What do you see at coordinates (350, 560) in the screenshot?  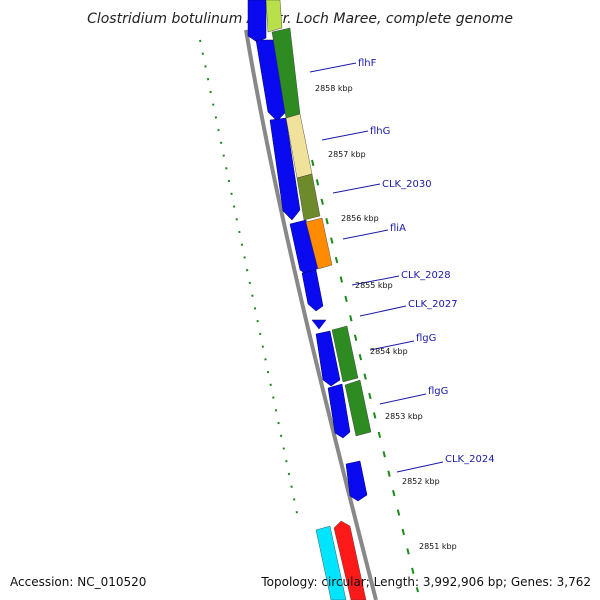 I see `cds-bottom-red` at bounding box center [350, 560].